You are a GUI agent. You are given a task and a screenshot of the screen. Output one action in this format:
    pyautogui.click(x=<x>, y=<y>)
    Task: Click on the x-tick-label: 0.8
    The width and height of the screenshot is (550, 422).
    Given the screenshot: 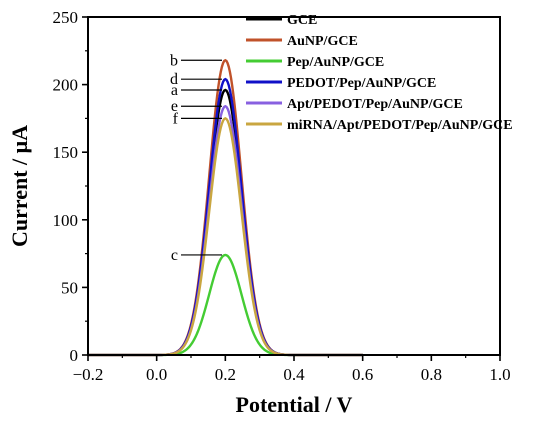 What is the action you would take?
    pyautogui.click(x=431, y=374)
    